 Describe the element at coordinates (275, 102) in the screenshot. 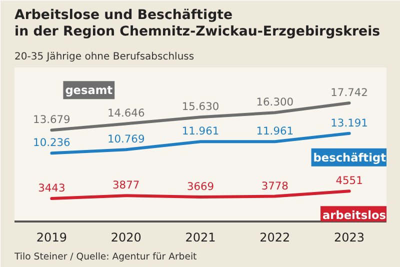

I see `data-label: 16.300` at that location.